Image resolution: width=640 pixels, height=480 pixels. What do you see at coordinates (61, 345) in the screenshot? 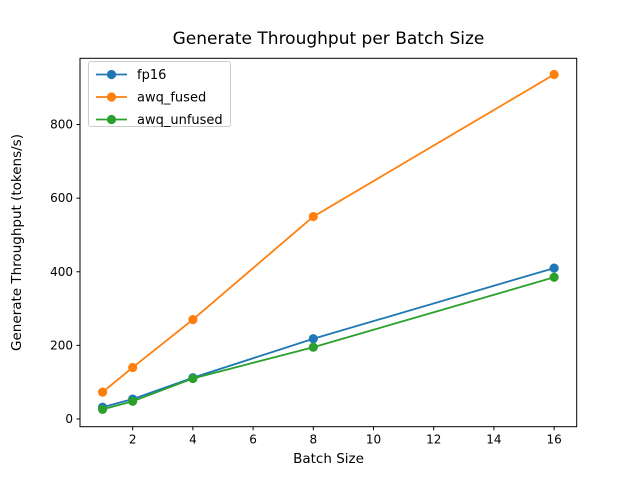
I see `y-axis-tick-label: 200` at bounding box center [61, 345].